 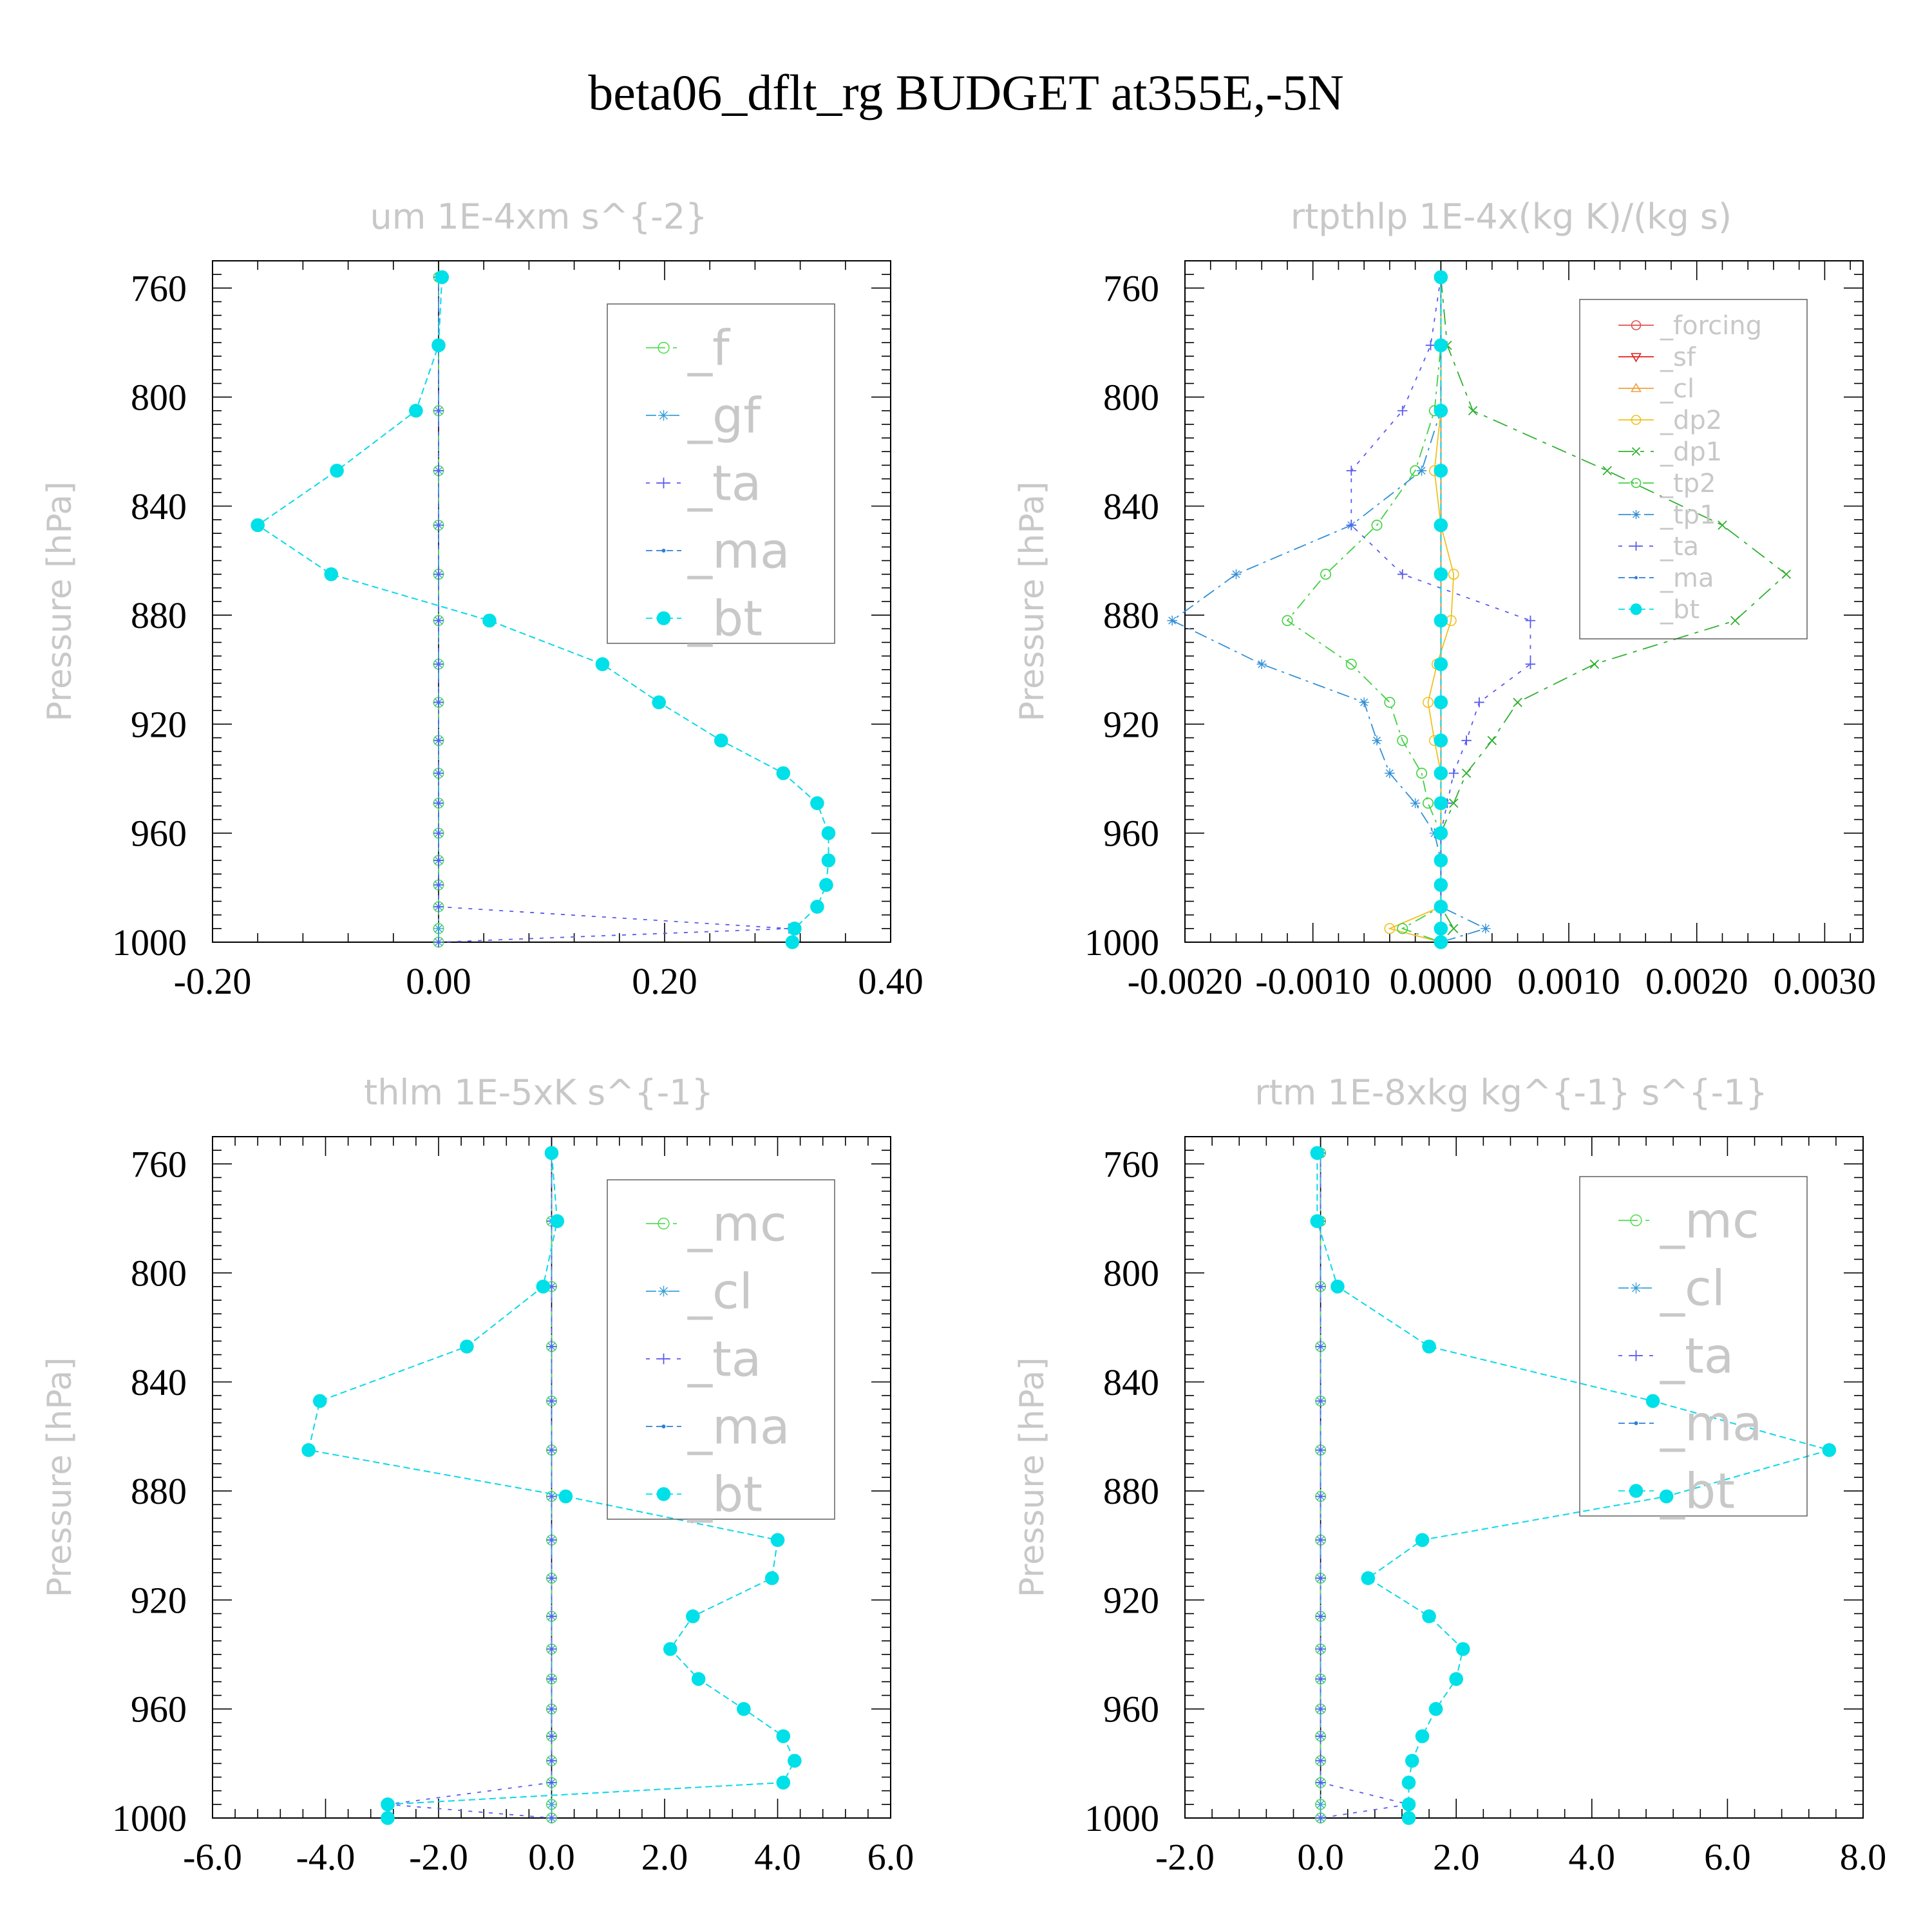 What do you see at coordinates (724, 483) in the screenshot?
I see `legend-label: _ta` at bounding box center [724, 483].